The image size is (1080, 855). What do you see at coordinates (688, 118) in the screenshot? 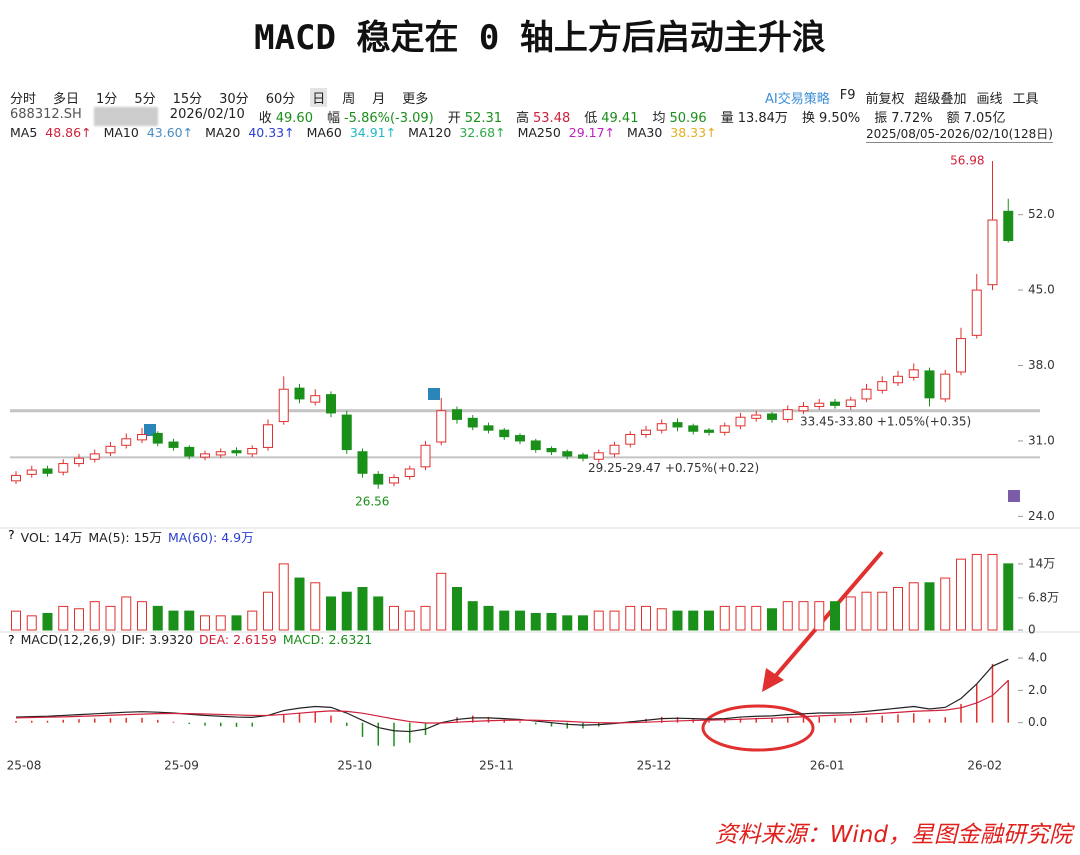
I see `quote-value: 50.96` at bounding box center [688, 118].